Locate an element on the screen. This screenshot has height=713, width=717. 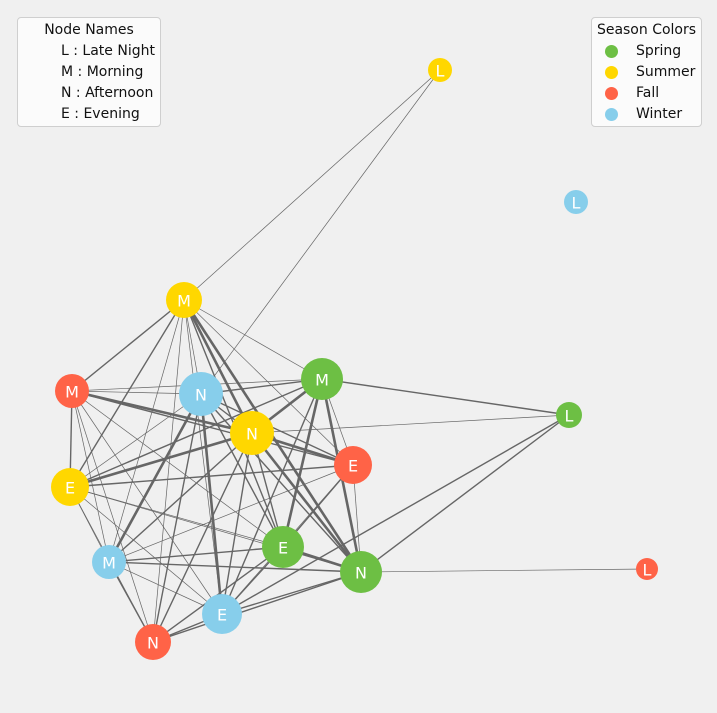
node-winter-L: L is located at coordinates (576, 202).